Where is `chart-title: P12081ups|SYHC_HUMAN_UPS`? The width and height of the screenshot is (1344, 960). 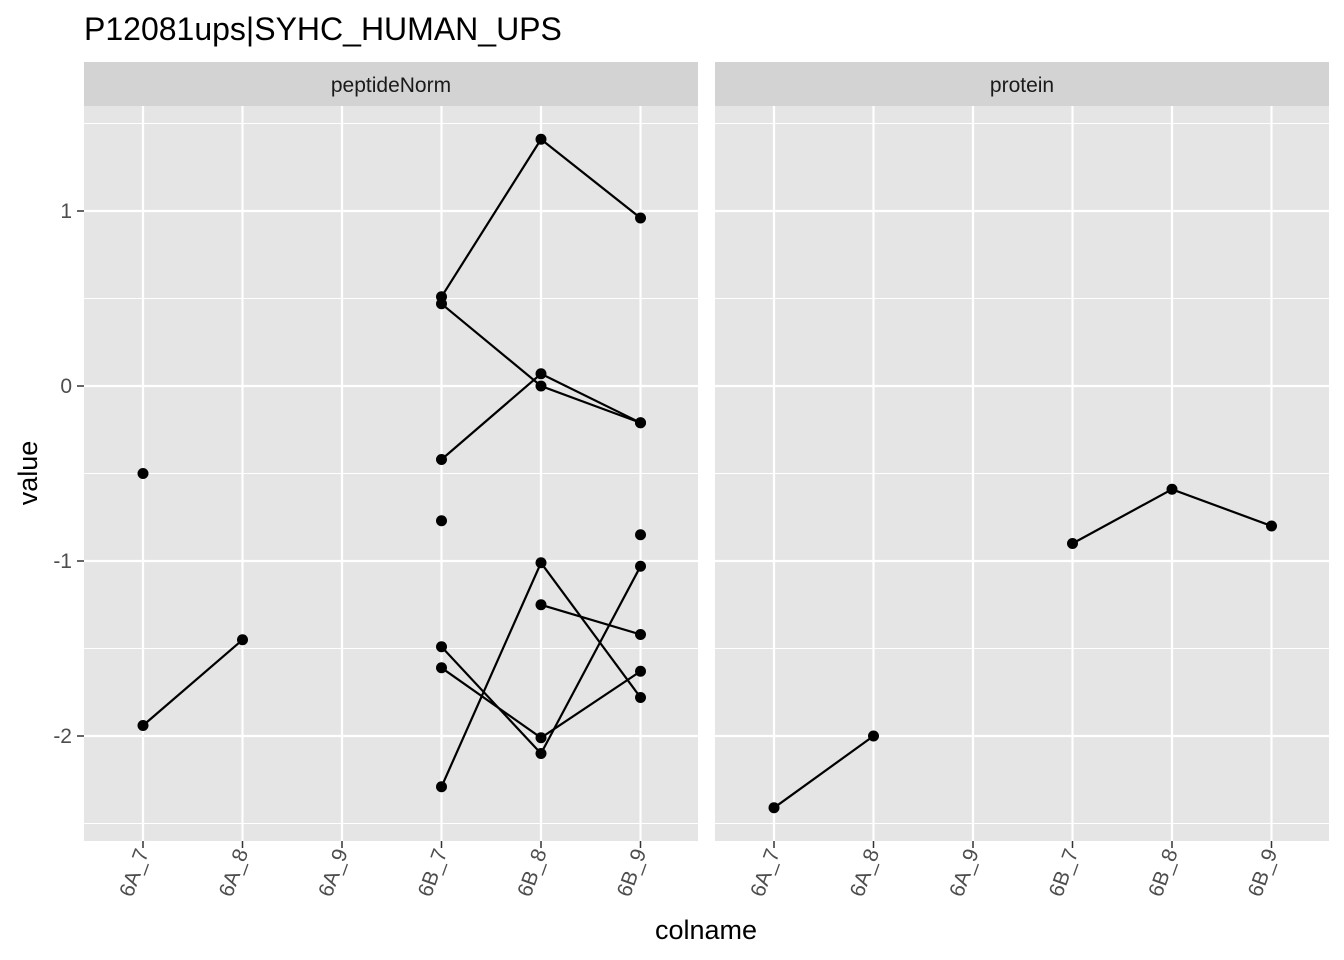 chart-title: P12081ups|SYHC_HUMAN_UPS is located at coordinates (323, 29).